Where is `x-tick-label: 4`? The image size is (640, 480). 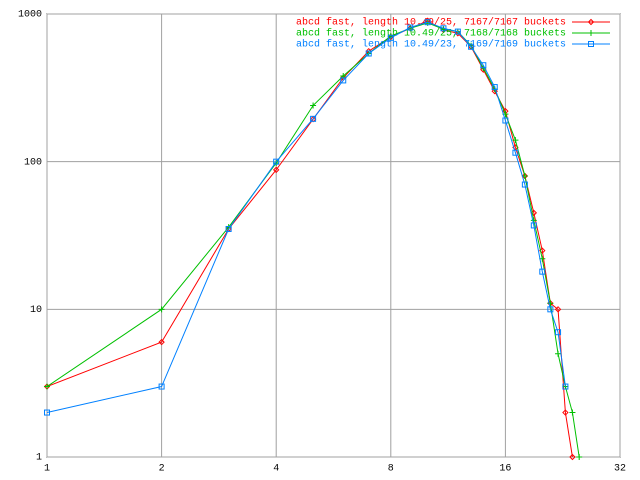
x-tick-label: 4 is located at coordinates (276, 469).